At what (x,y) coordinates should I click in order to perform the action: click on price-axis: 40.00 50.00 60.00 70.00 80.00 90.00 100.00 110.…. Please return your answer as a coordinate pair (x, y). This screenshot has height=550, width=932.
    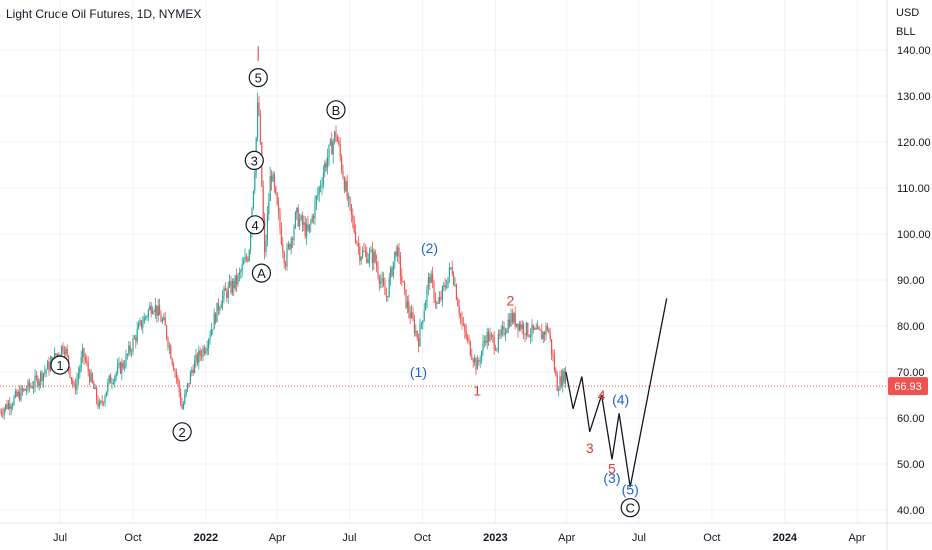
    Looking at the image, I should click on (914, 281).